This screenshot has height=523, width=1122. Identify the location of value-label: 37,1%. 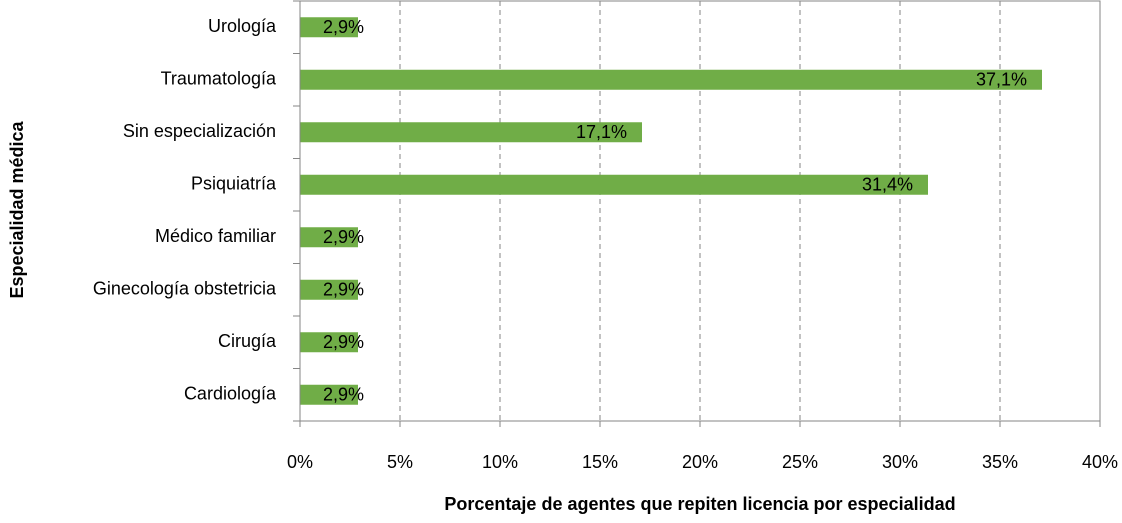
(1001, 80).